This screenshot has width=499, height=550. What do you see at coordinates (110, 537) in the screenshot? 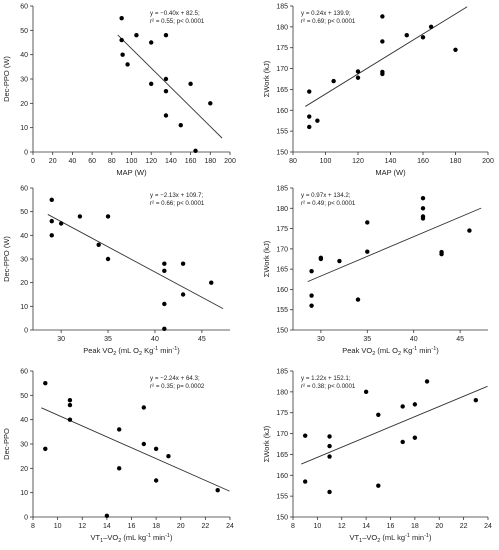
I see `x-label-text-2: –VO` at bounding box center [110, 537].